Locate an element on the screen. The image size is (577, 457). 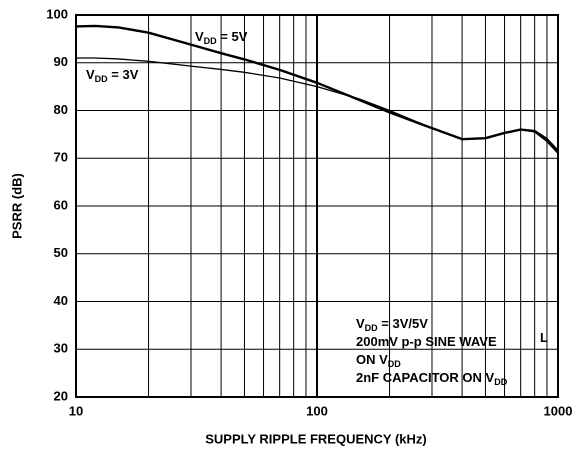
text-part: 2nF CAPACITOR ON V is located at coordinates (425, 377).